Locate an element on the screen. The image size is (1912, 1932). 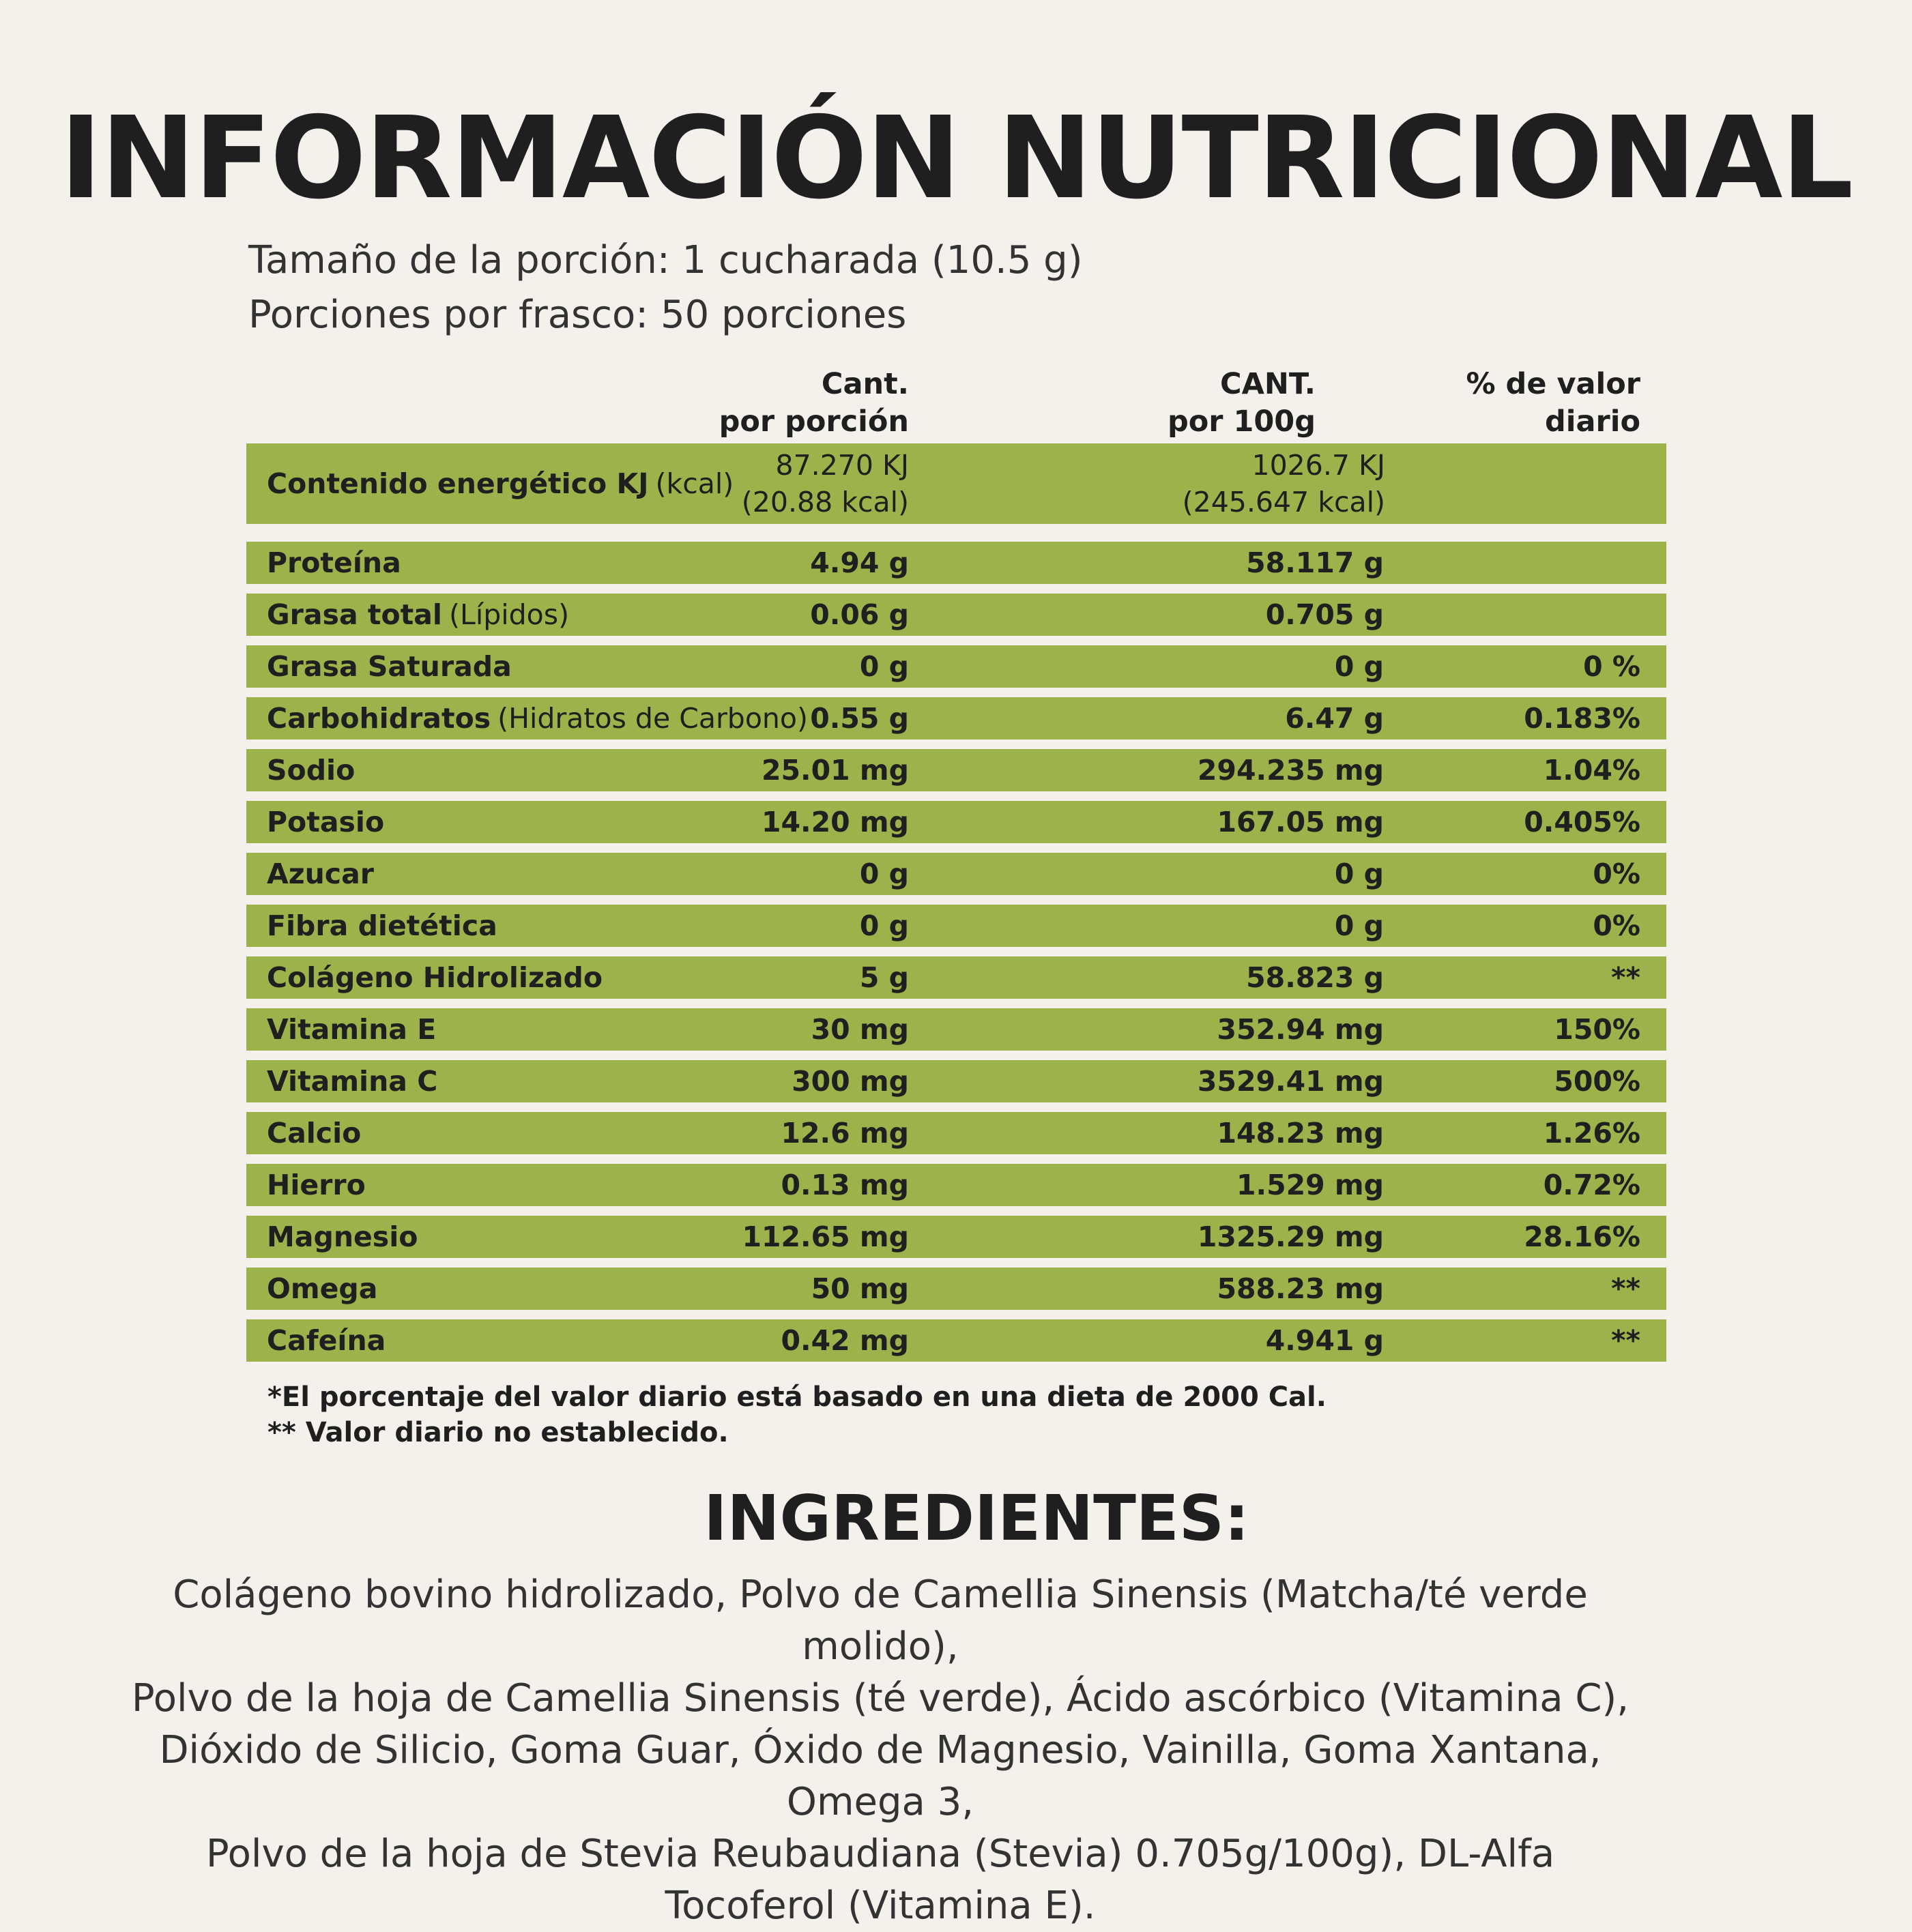
value-daily-percent: 0.183% is located at coordinates (1582, 718).